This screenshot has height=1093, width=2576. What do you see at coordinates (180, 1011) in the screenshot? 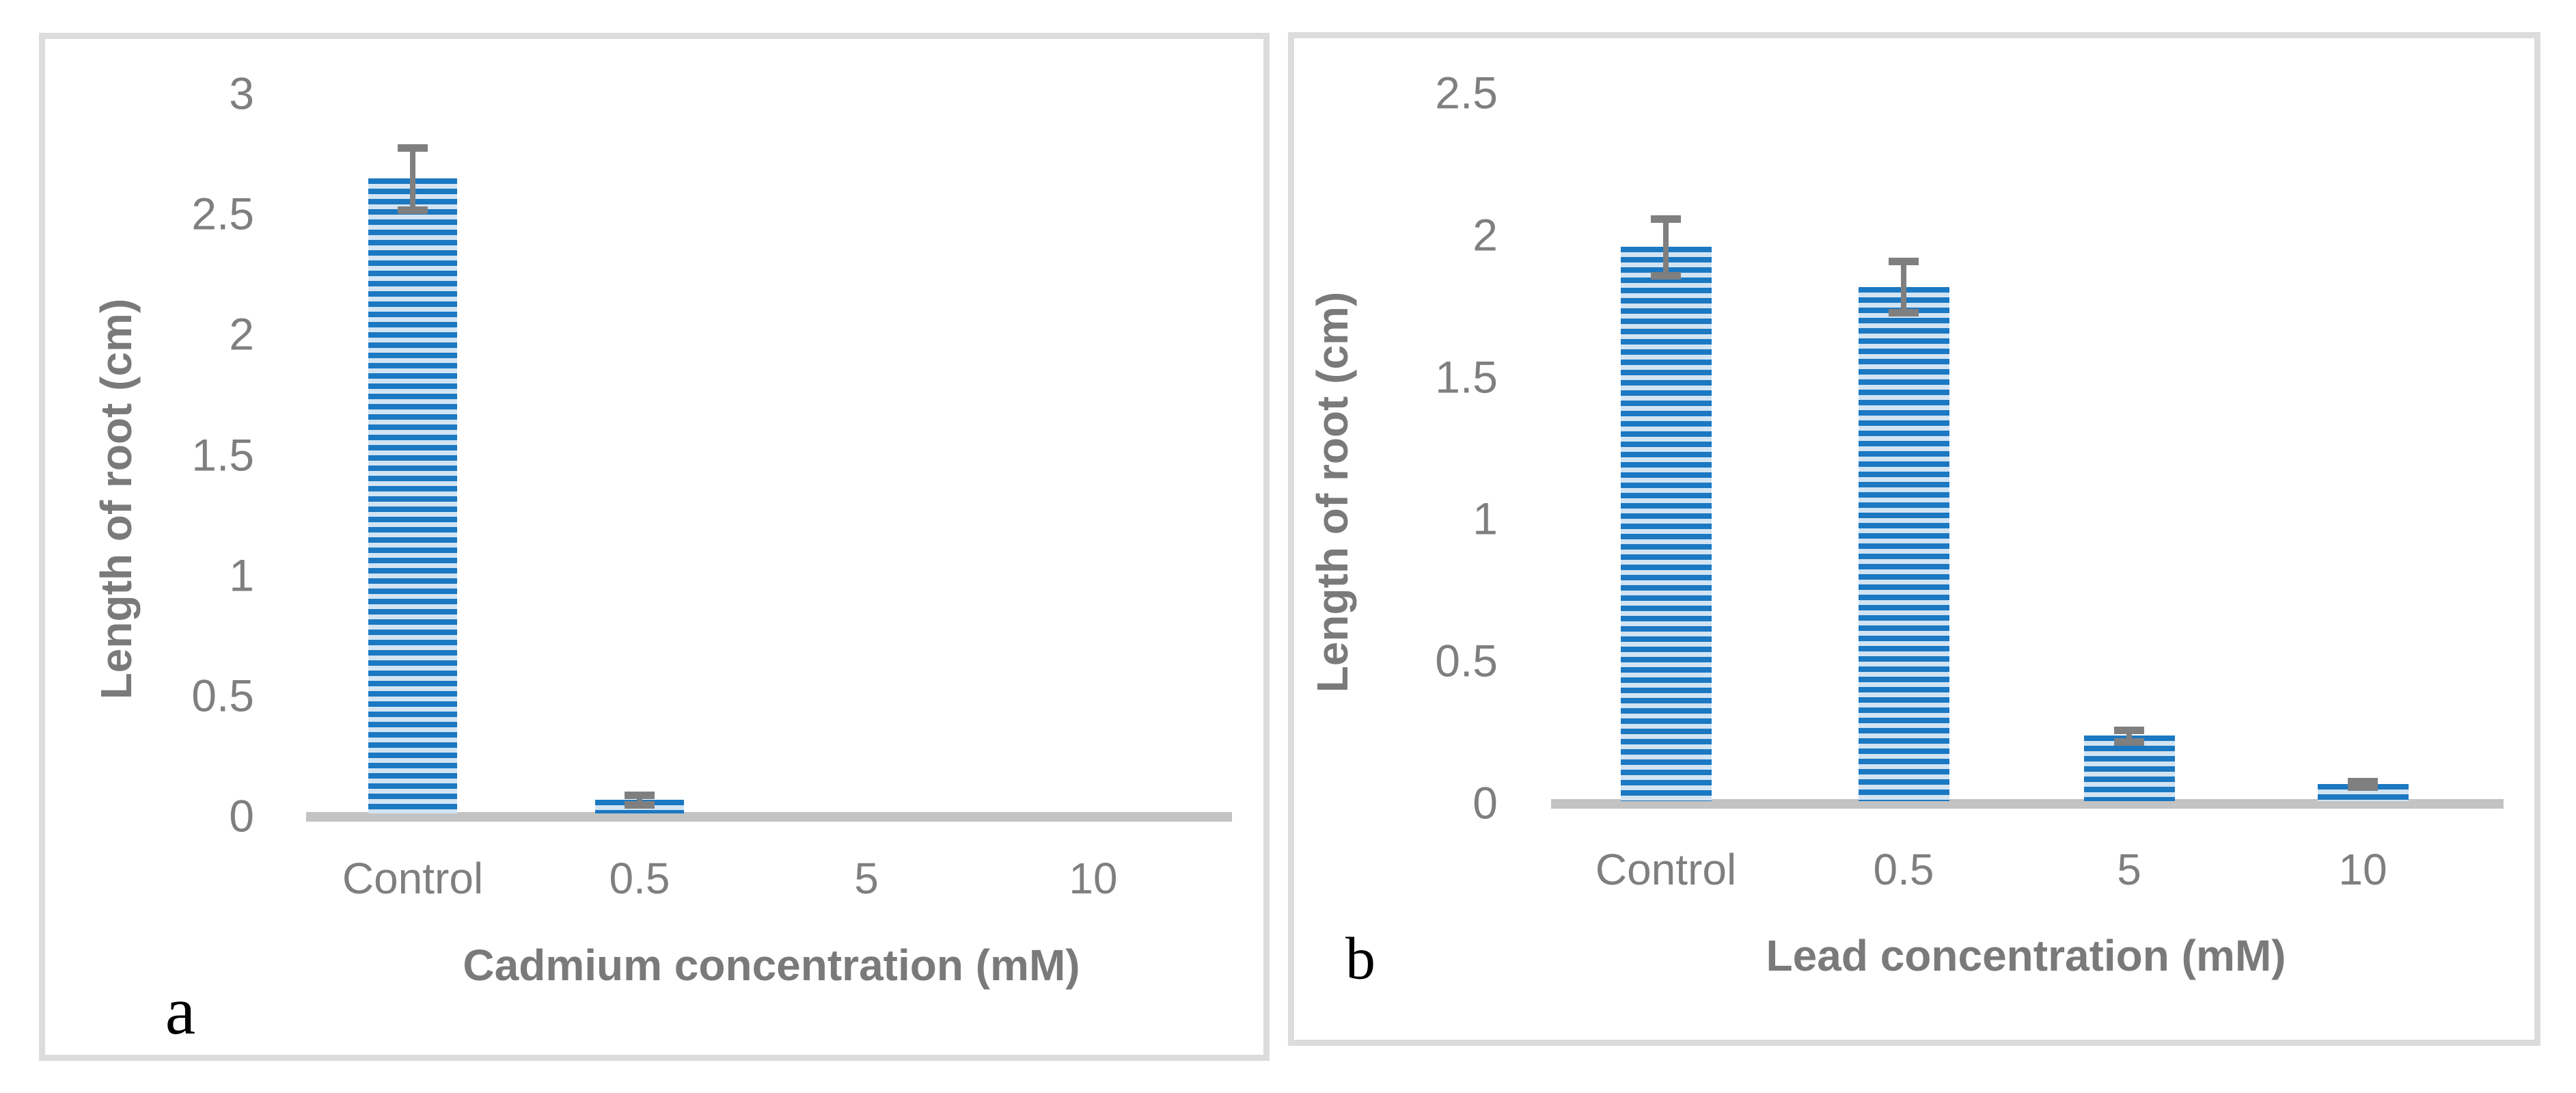
I see `panel-letter-a: a` at bounding box center [180, 1011].